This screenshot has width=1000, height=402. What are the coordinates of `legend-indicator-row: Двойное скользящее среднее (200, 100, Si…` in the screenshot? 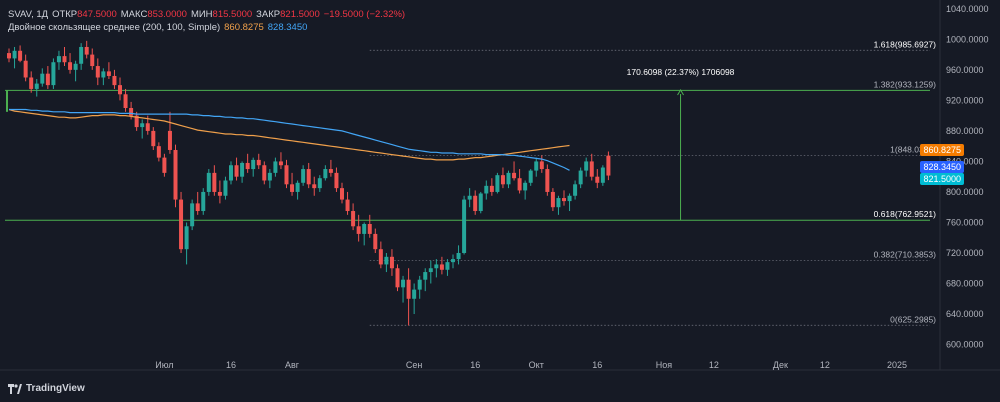 It's located at (206, 27).